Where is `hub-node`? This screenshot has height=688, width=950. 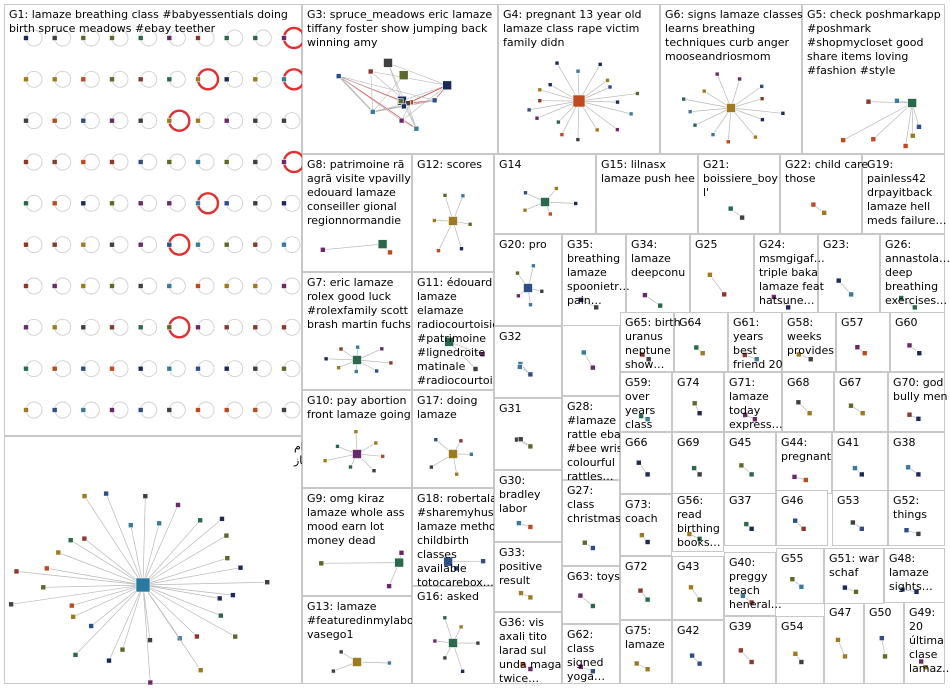 hub-node is located at coordinates (453, 454).